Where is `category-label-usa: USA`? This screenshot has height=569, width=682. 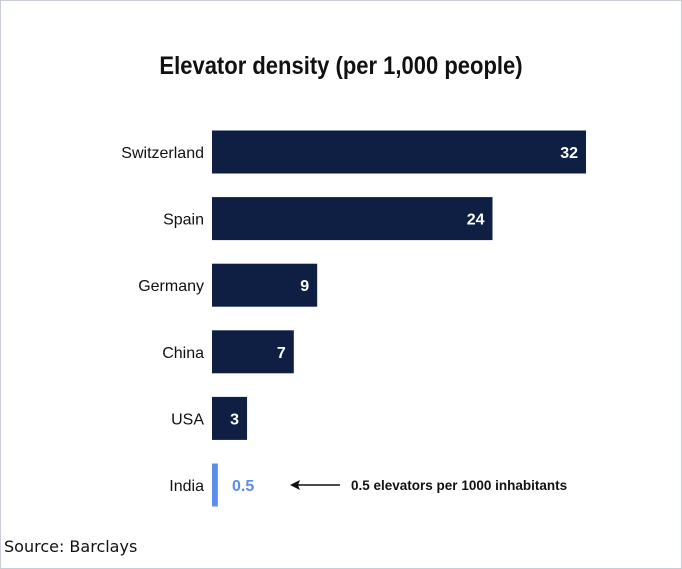
category-label-usa: USA is located at coordinates (187, 419).